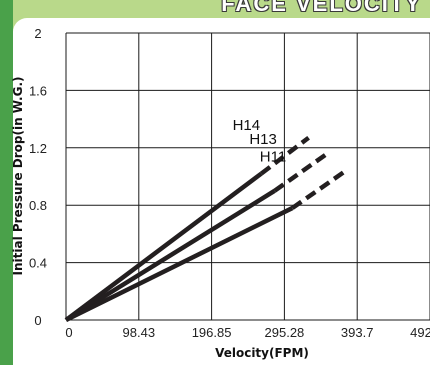 This screenshot has height=365, width=430. Describe the element at coordinates (285, 332) in the screenshot. I see `x-tick-label: 295.28` at that location.